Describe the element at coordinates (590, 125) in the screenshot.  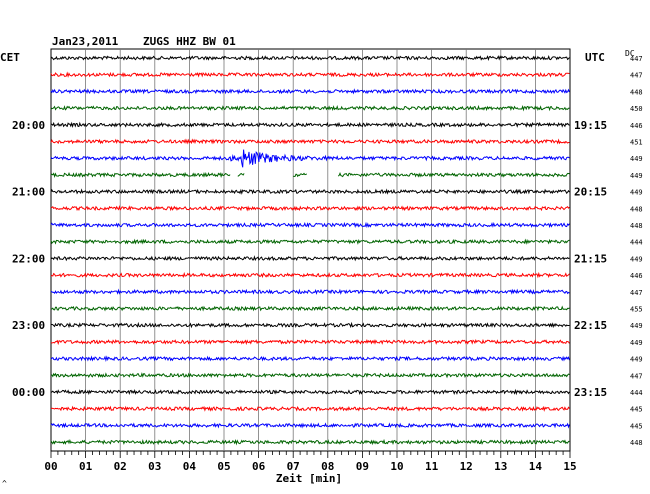
I see `right-hour-label: 19:15` at that location.